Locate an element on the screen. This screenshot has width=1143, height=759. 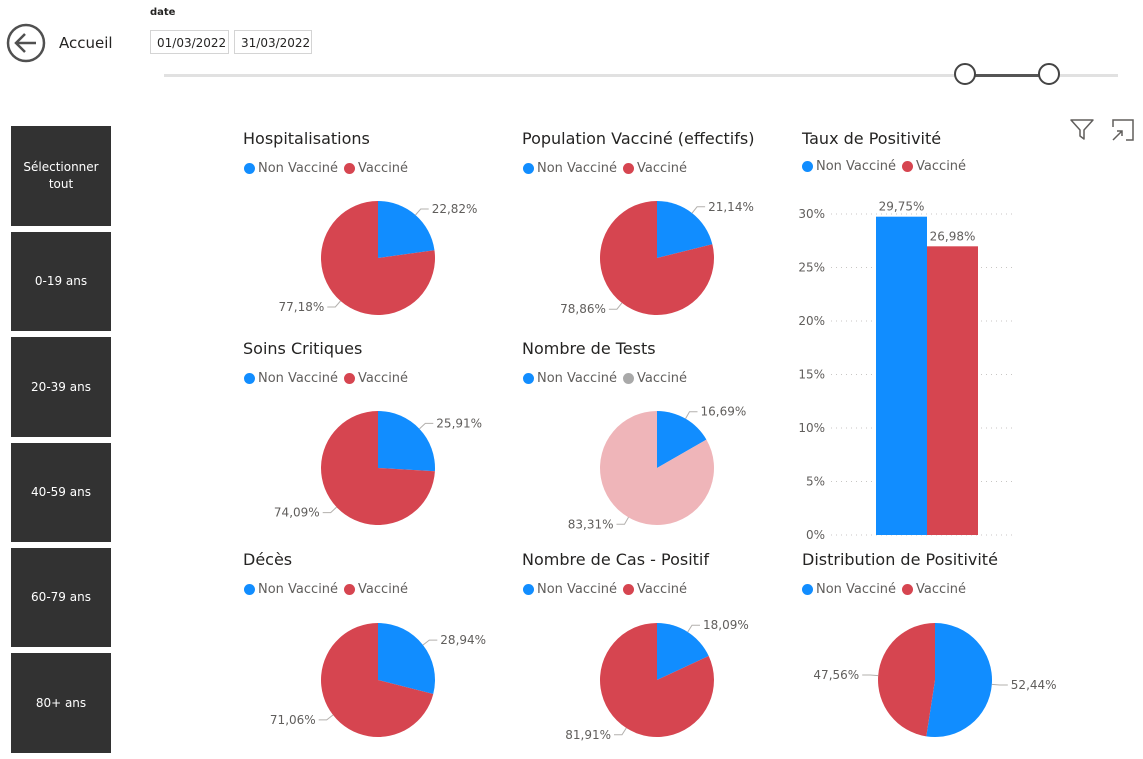
bar-y-tick-label: 20% is located at coordinates (811, 321).